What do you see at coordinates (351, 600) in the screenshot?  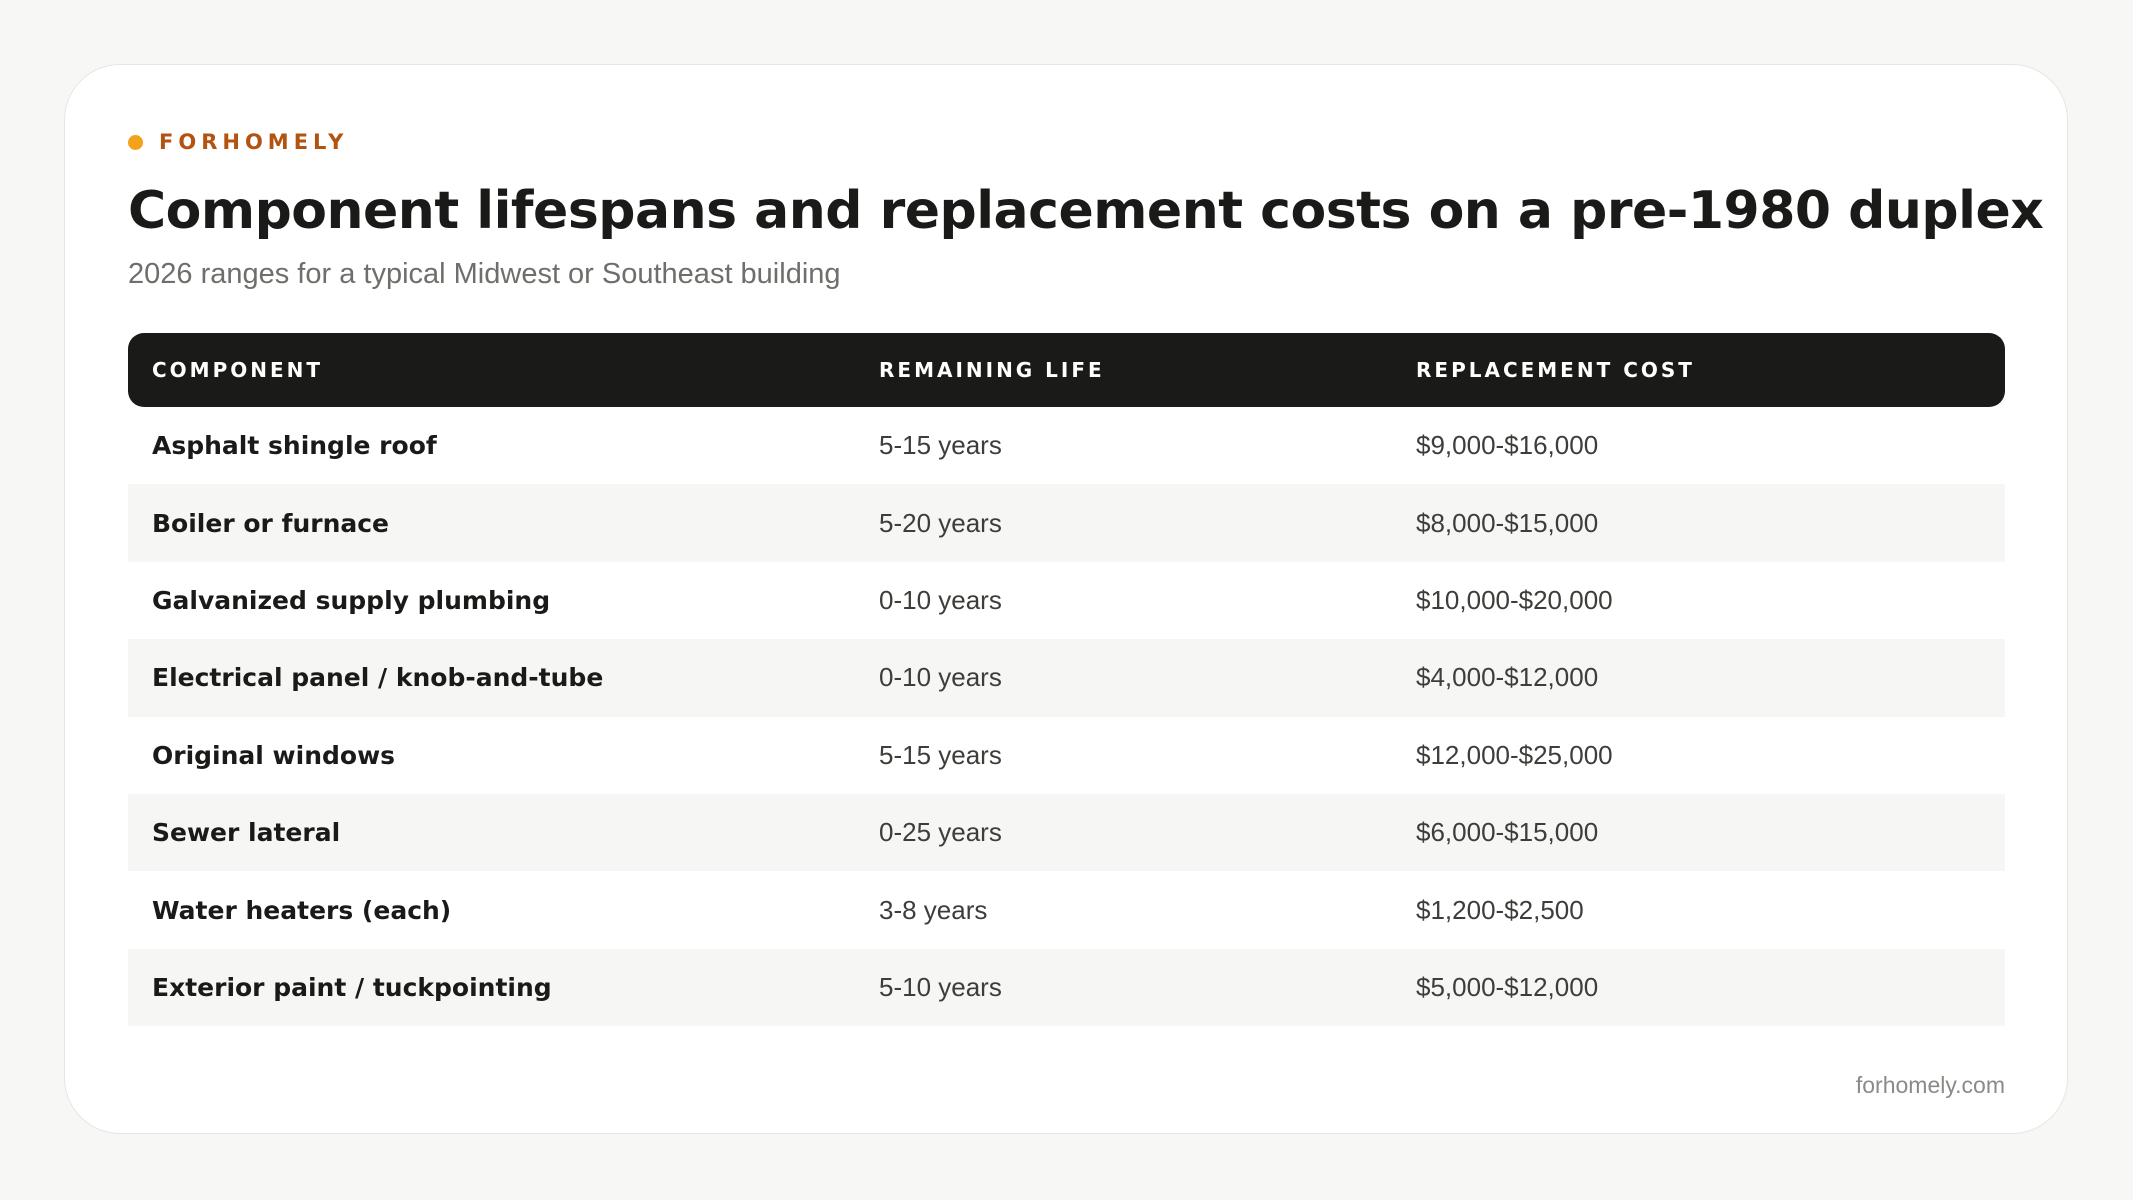 I see `cell-component: Galvanized supply plumbing` at bounding box center [351, 600].